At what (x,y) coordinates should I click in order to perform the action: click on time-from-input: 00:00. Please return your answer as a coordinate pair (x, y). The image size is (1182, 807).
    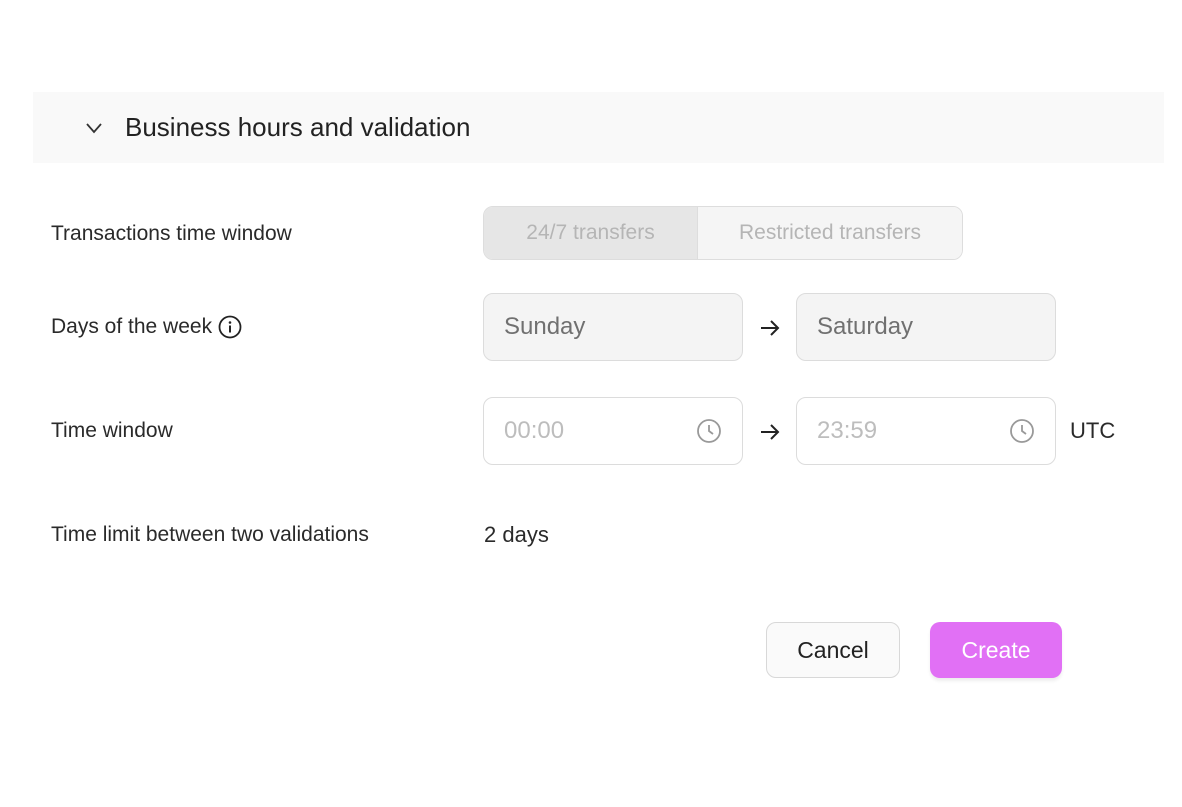
    Looking at the image, I should click on (613, 431).